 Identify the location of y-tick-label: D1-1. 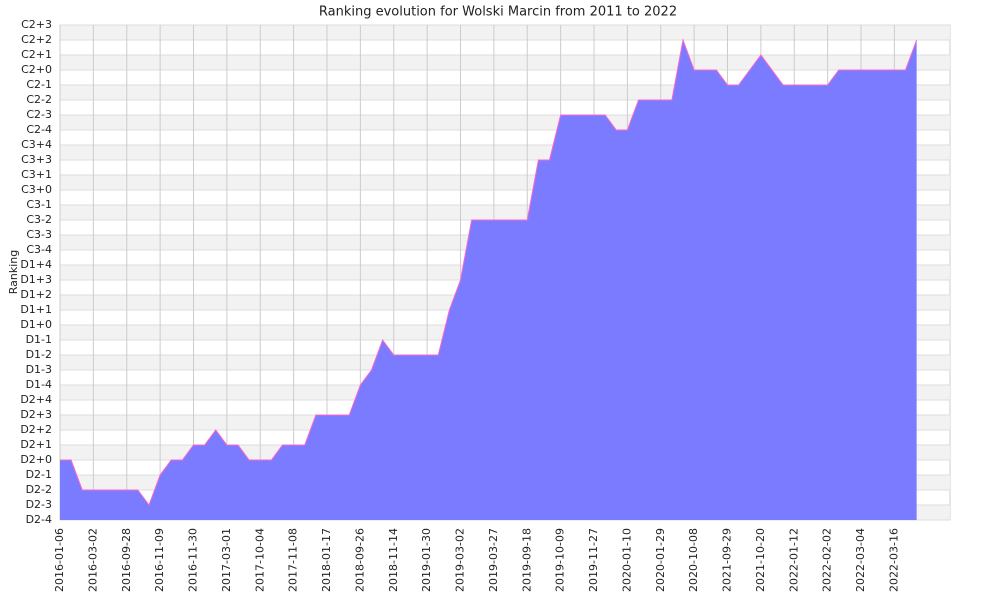
(39, 339).